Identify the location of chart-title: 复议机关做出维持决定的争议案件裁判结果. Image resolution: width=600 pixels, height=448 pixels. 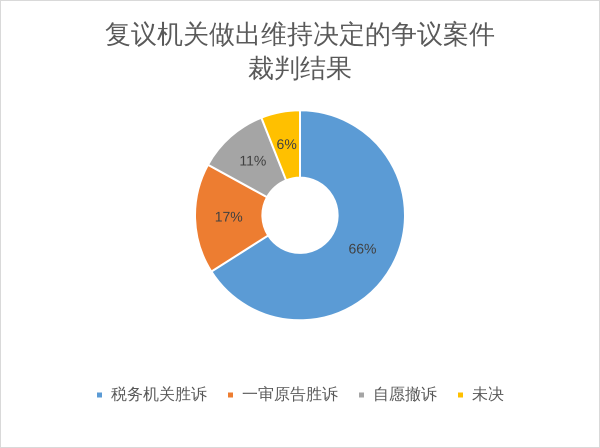
(300, 51).